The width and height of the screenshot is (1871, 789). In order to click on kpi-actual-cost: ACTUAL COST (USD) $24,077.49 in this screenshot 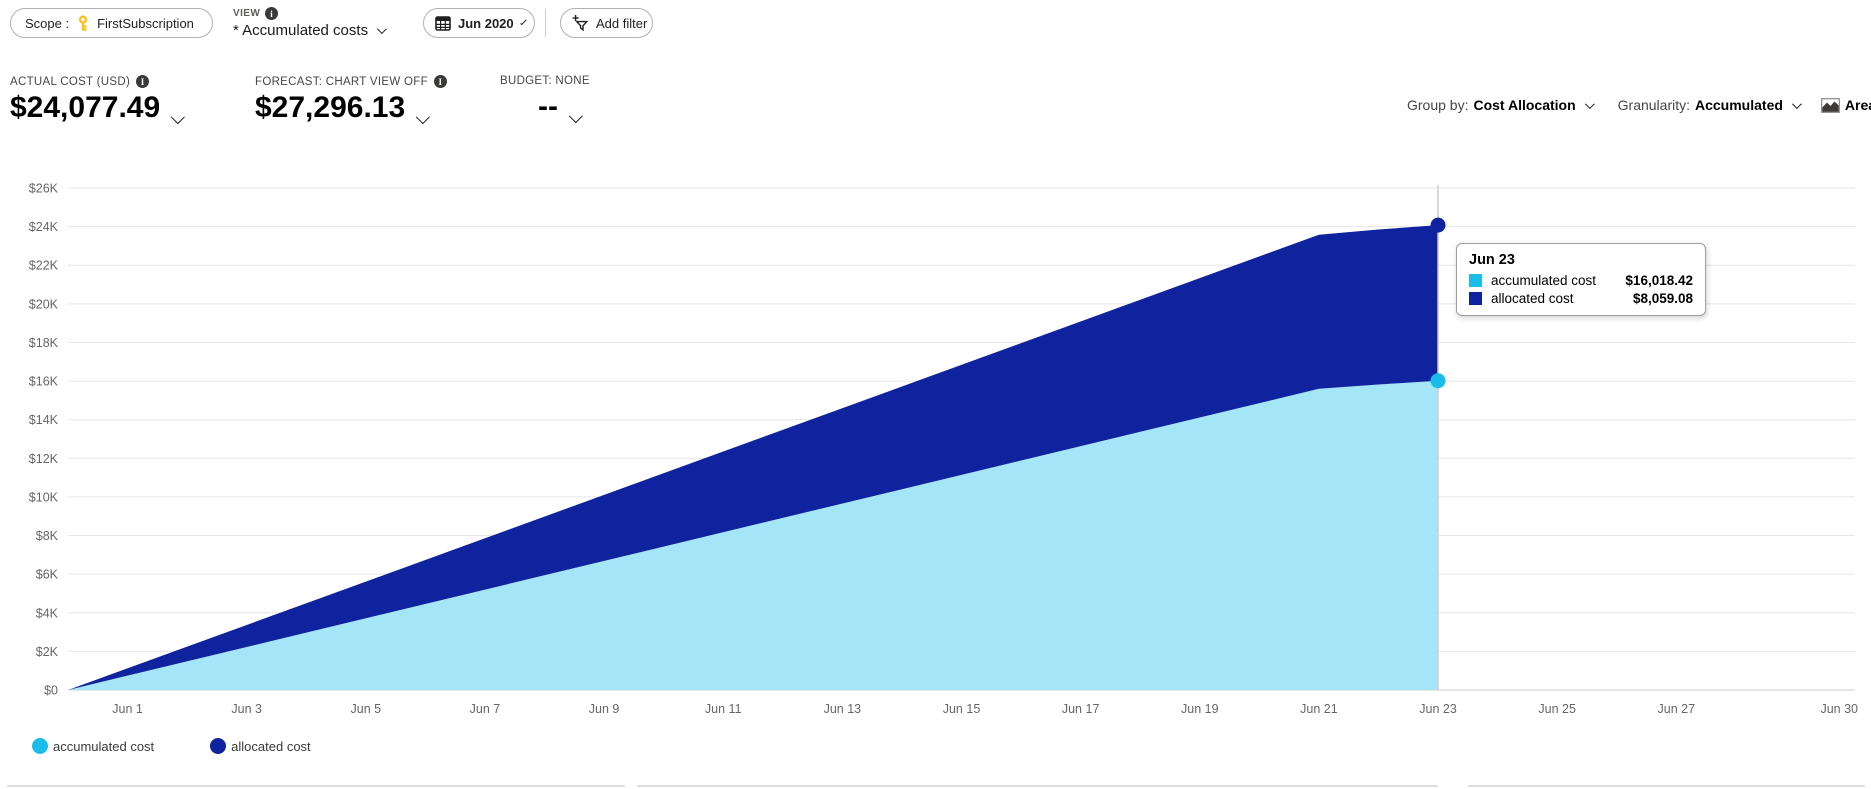, I will do `click(98, 100)`.